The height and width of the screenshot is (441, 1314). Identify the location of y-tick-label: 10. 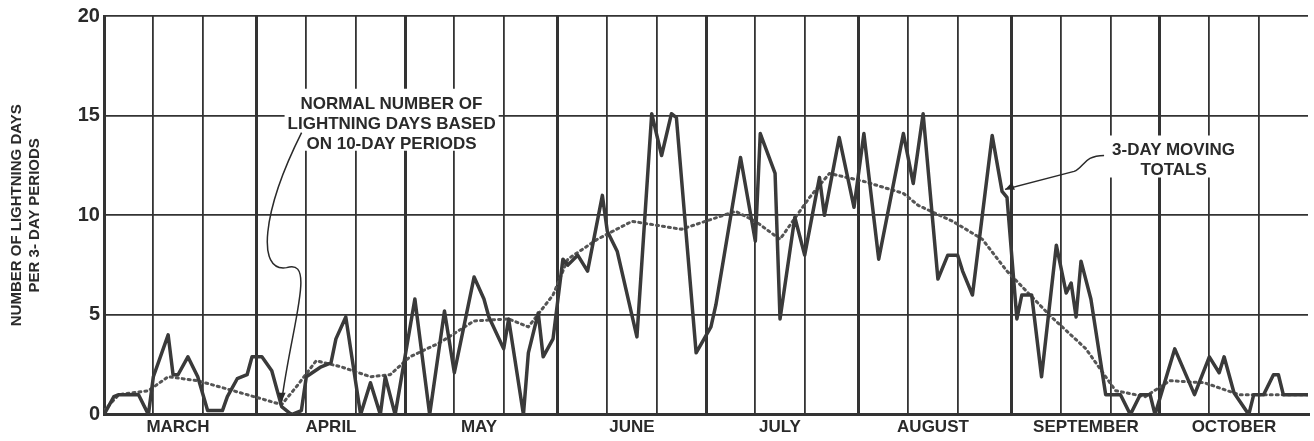
(88, 213).